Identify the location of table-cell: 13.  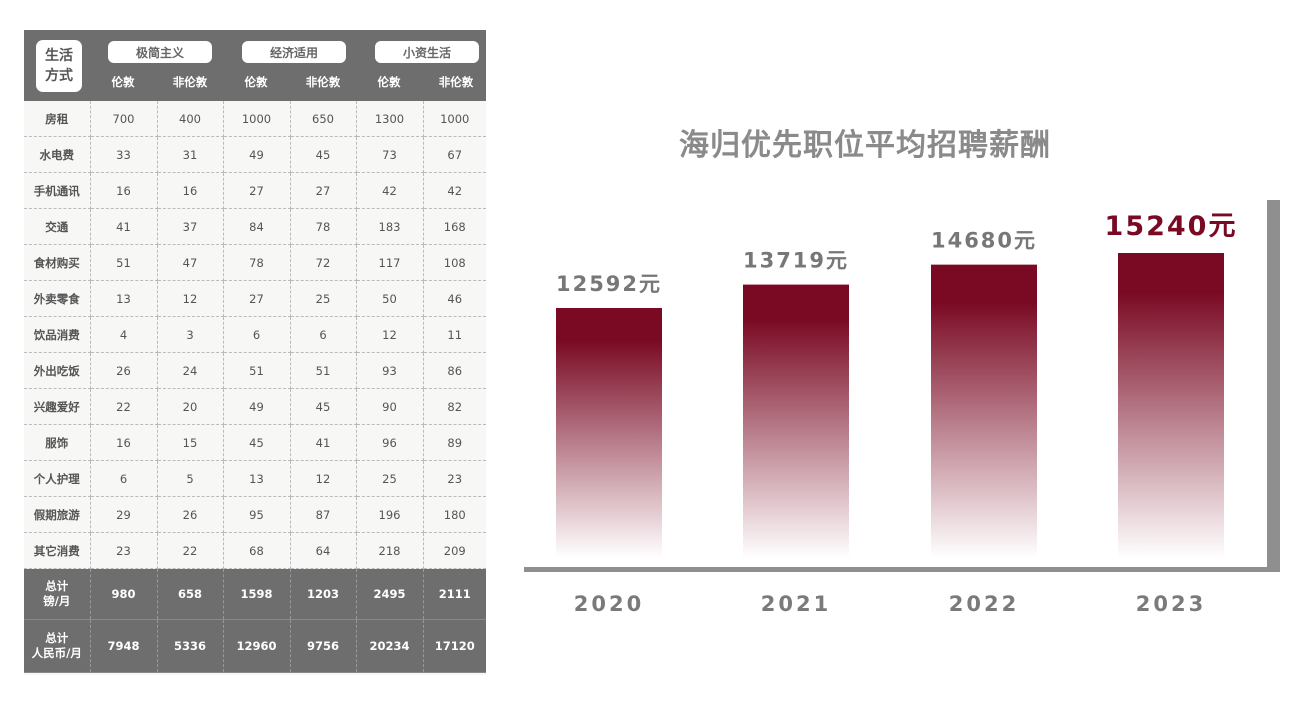
(257, 478).